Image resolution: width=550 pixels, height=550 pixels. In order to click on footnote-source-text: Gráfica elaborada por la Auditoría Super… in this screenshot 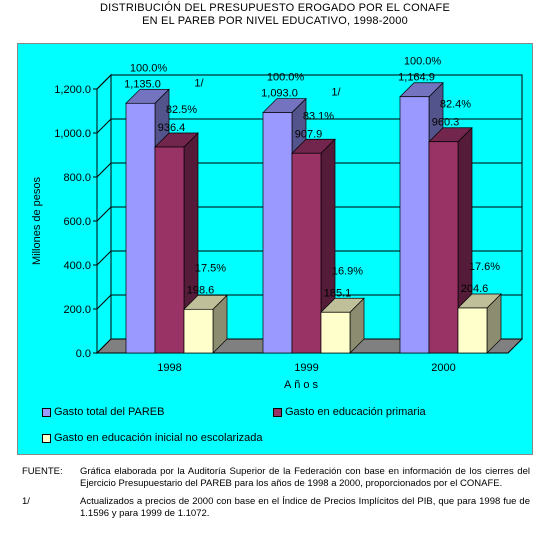, I will do `click(305, 477)`.